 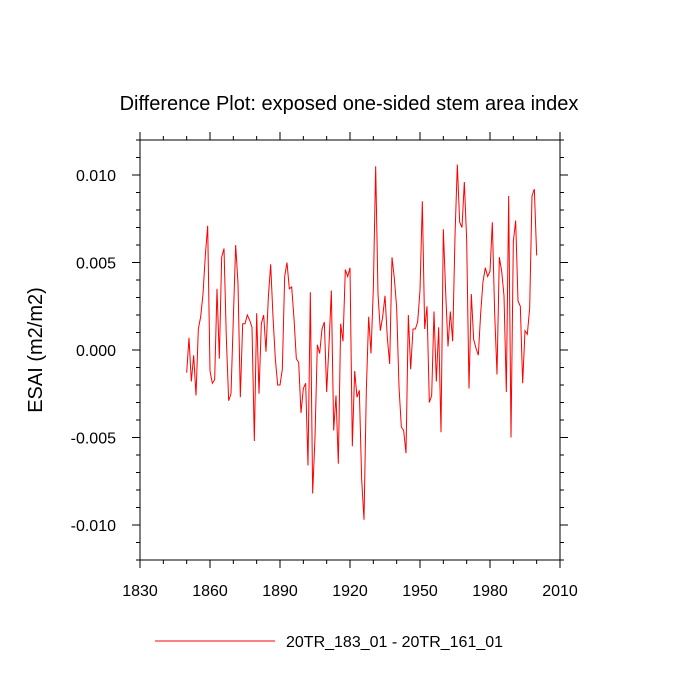 What do you see at coordinates (96, 264) in the screenshot?
I see `y-tick-label: 0.005` at bounding box center [96, 264].